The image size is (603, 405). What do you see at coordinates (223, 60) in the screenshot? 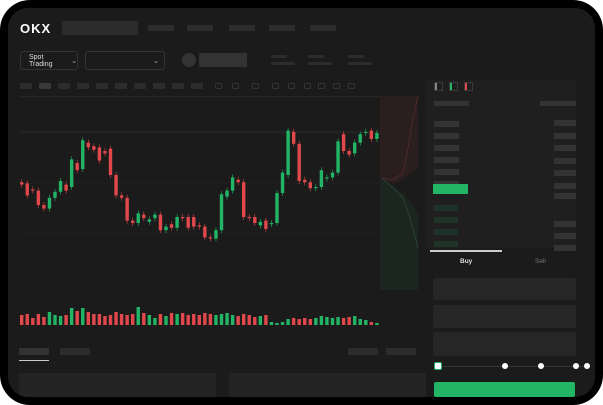
I see `pair-name` at bounding box center [223, 60].